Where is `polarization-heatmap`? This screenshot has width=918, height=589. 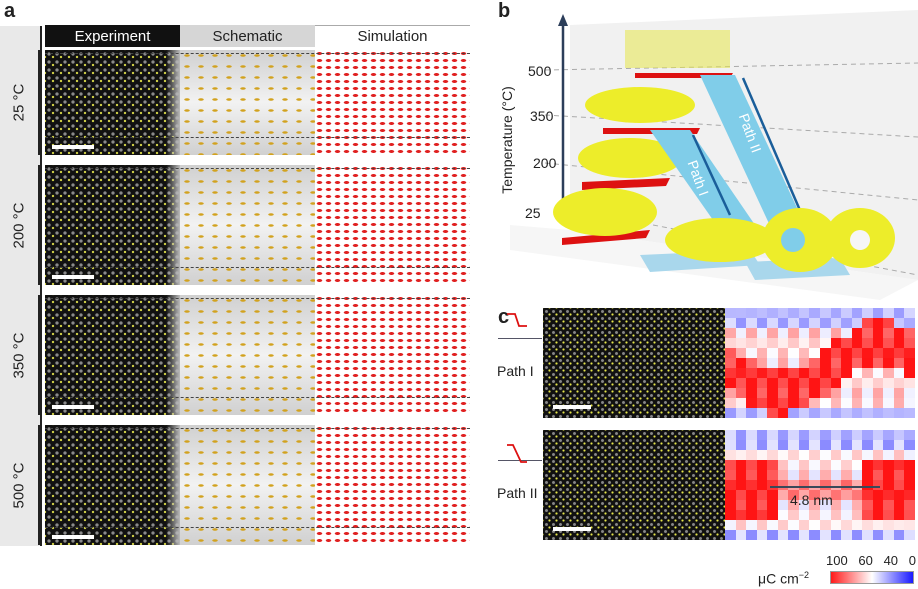
polarization-heatmap is located at coordinates (820, 485).